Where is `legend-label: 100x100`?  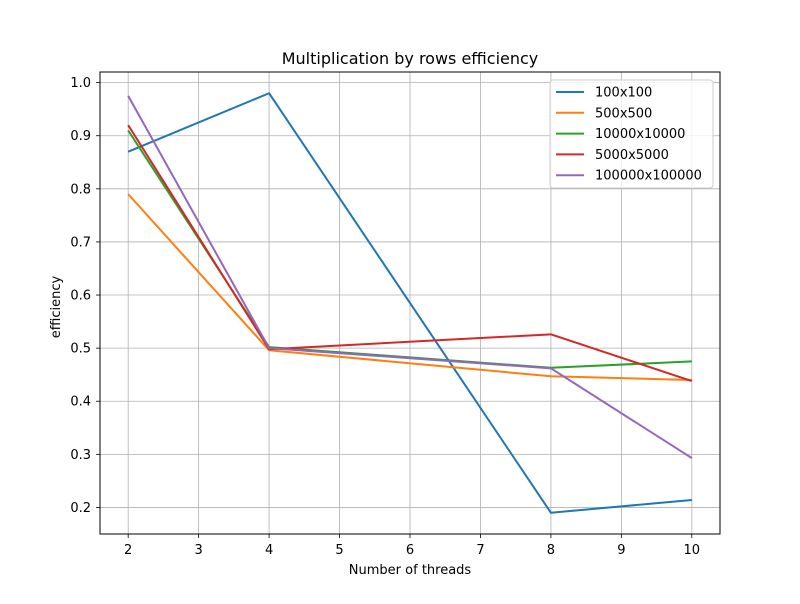 legend-label: 100x100 is located at coordinates (623, 93).